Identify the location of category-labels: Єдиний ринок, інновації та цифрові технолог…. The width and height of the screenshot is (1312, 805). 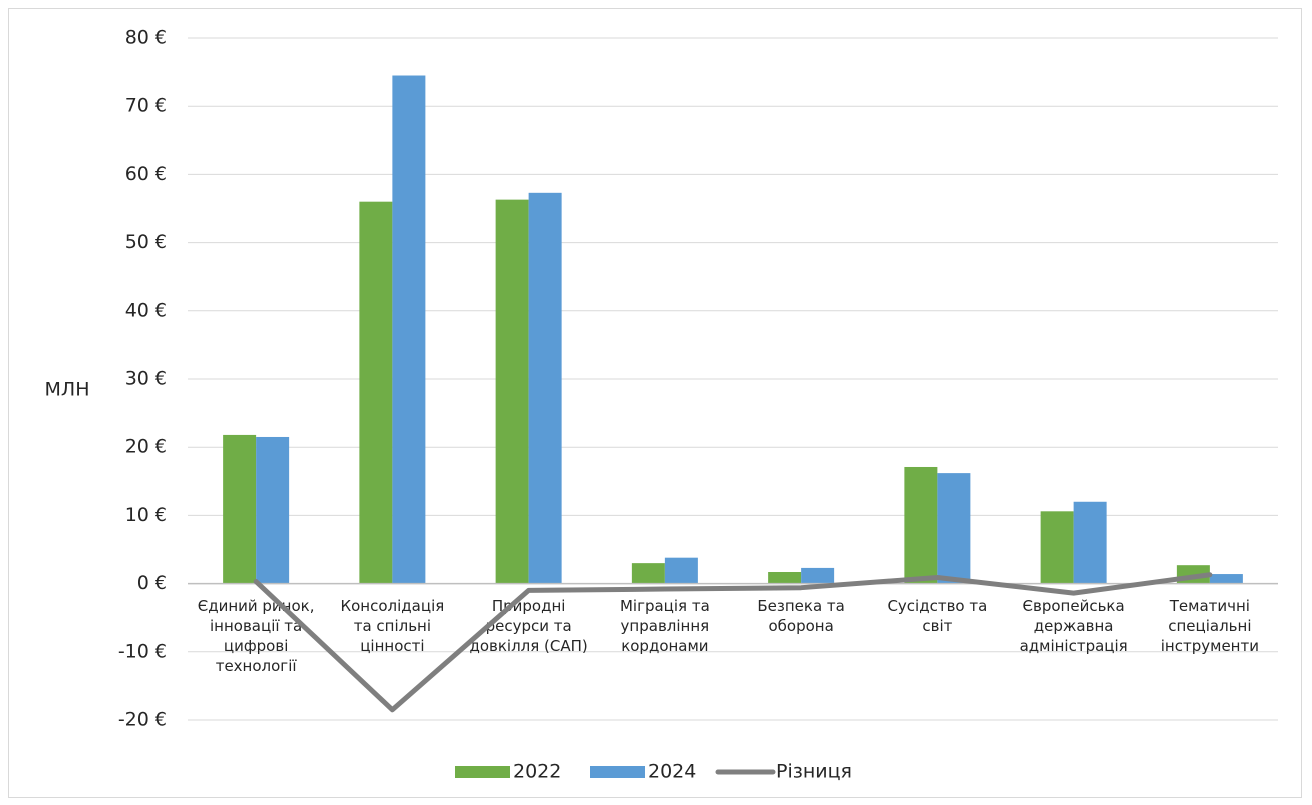
(728, 636).